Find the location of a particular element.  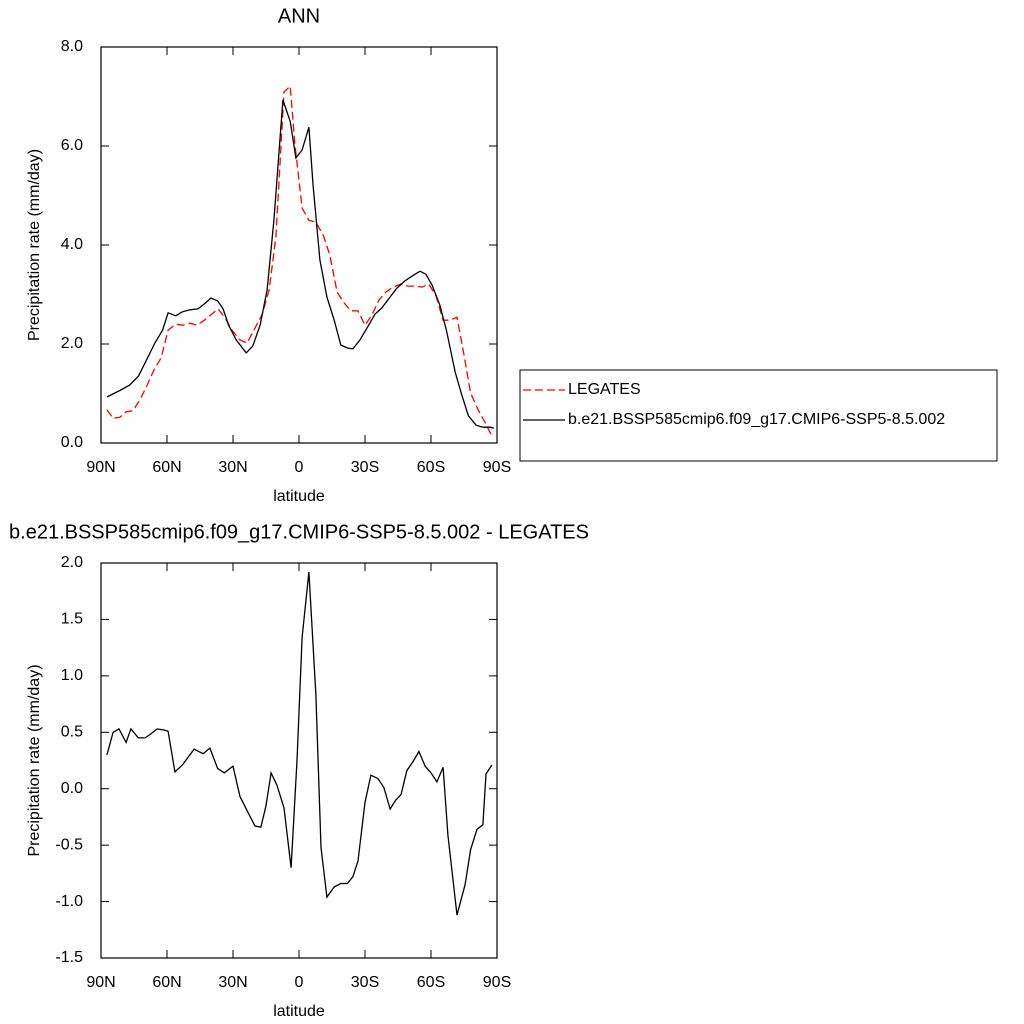

y-tick-label: 0.5 is located at coordinates (72, 732).